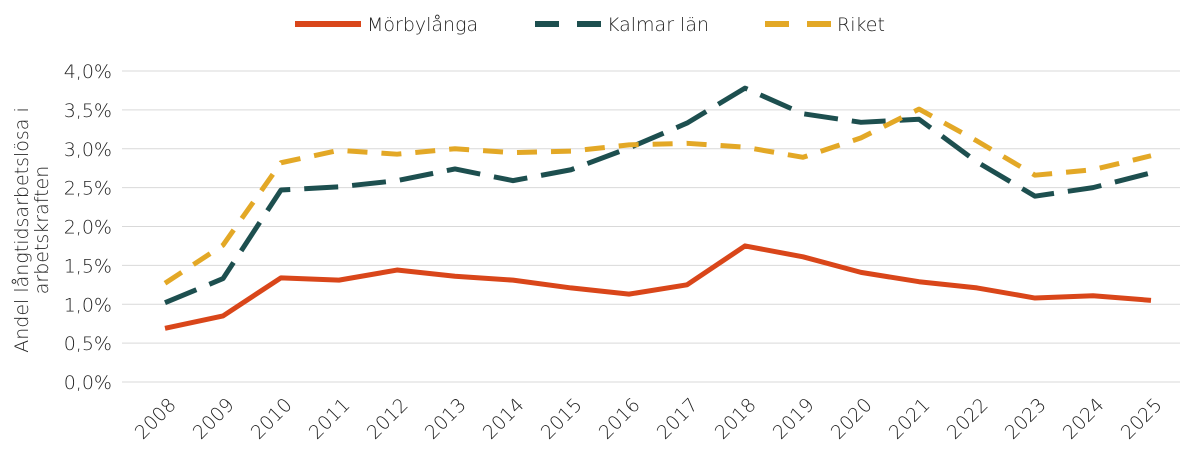 The image size is (1180, 450). I want to click on x-tick-label: 2021, so click(910, 419).